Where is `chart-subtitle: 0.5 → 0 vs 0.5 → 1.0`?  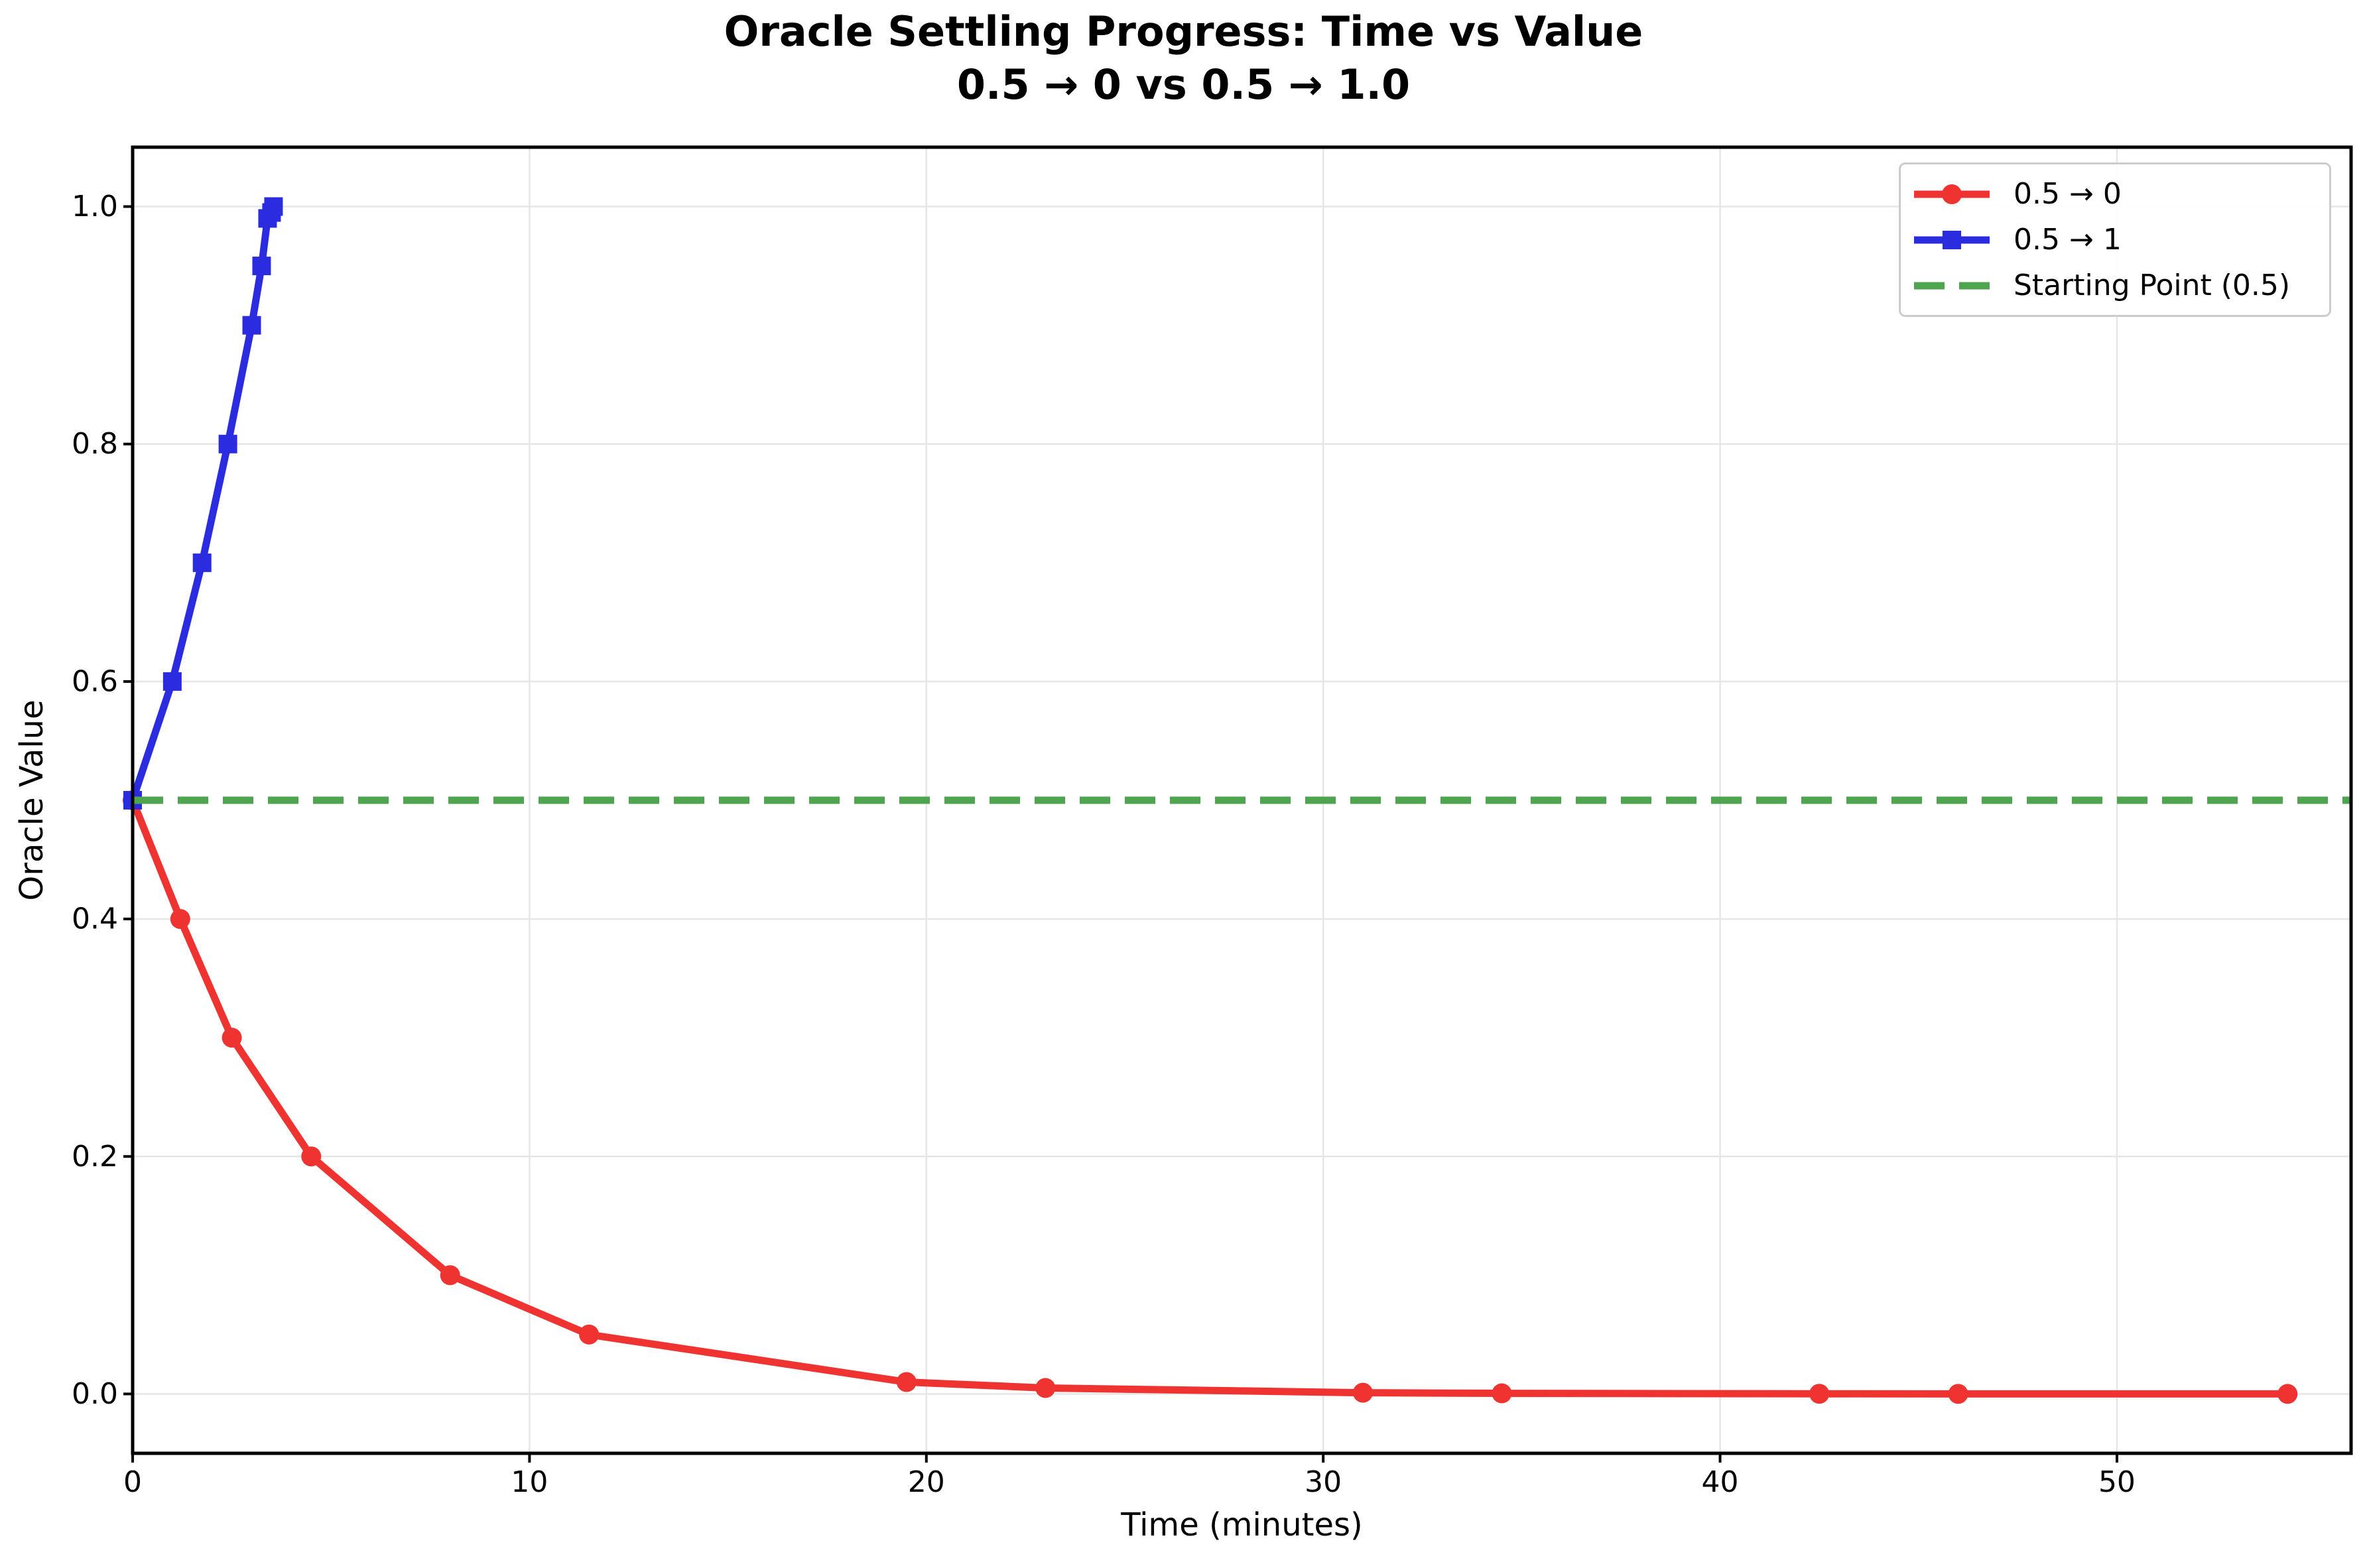 chart-subtitle: 0.5 → 0 vs 0.5 → 1.0 is located at coordinates (1183, 84).